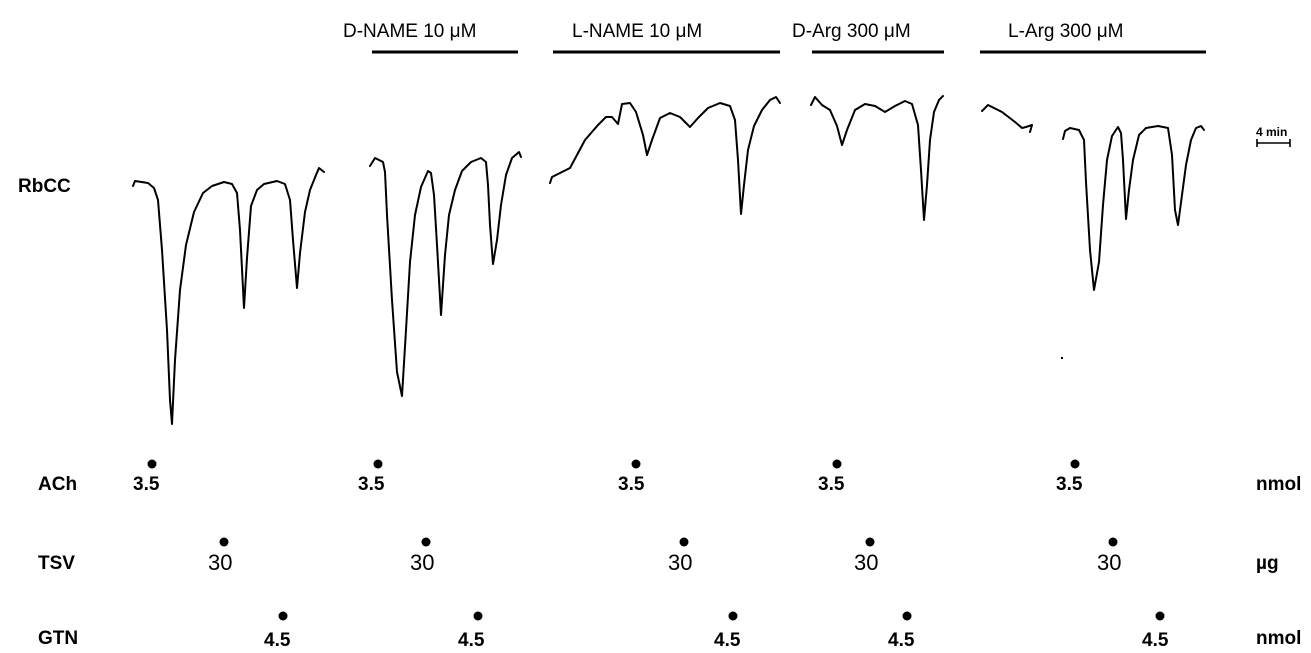 This screenshot has width=1311, height=653. I want to click on ach-dose-l-name: 3.5, so click(631, 484).